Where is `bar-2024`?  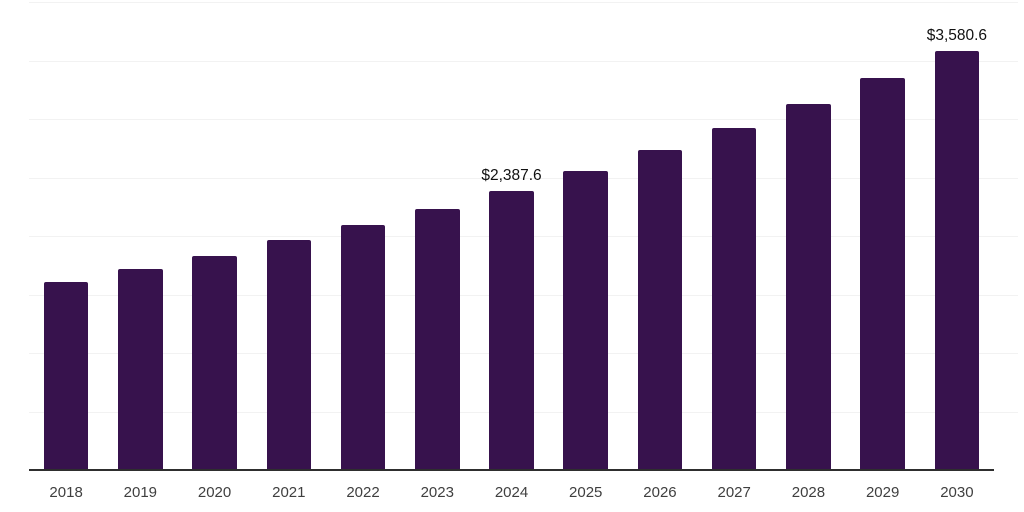
bar-2024 is located at coordinates (511, 330).